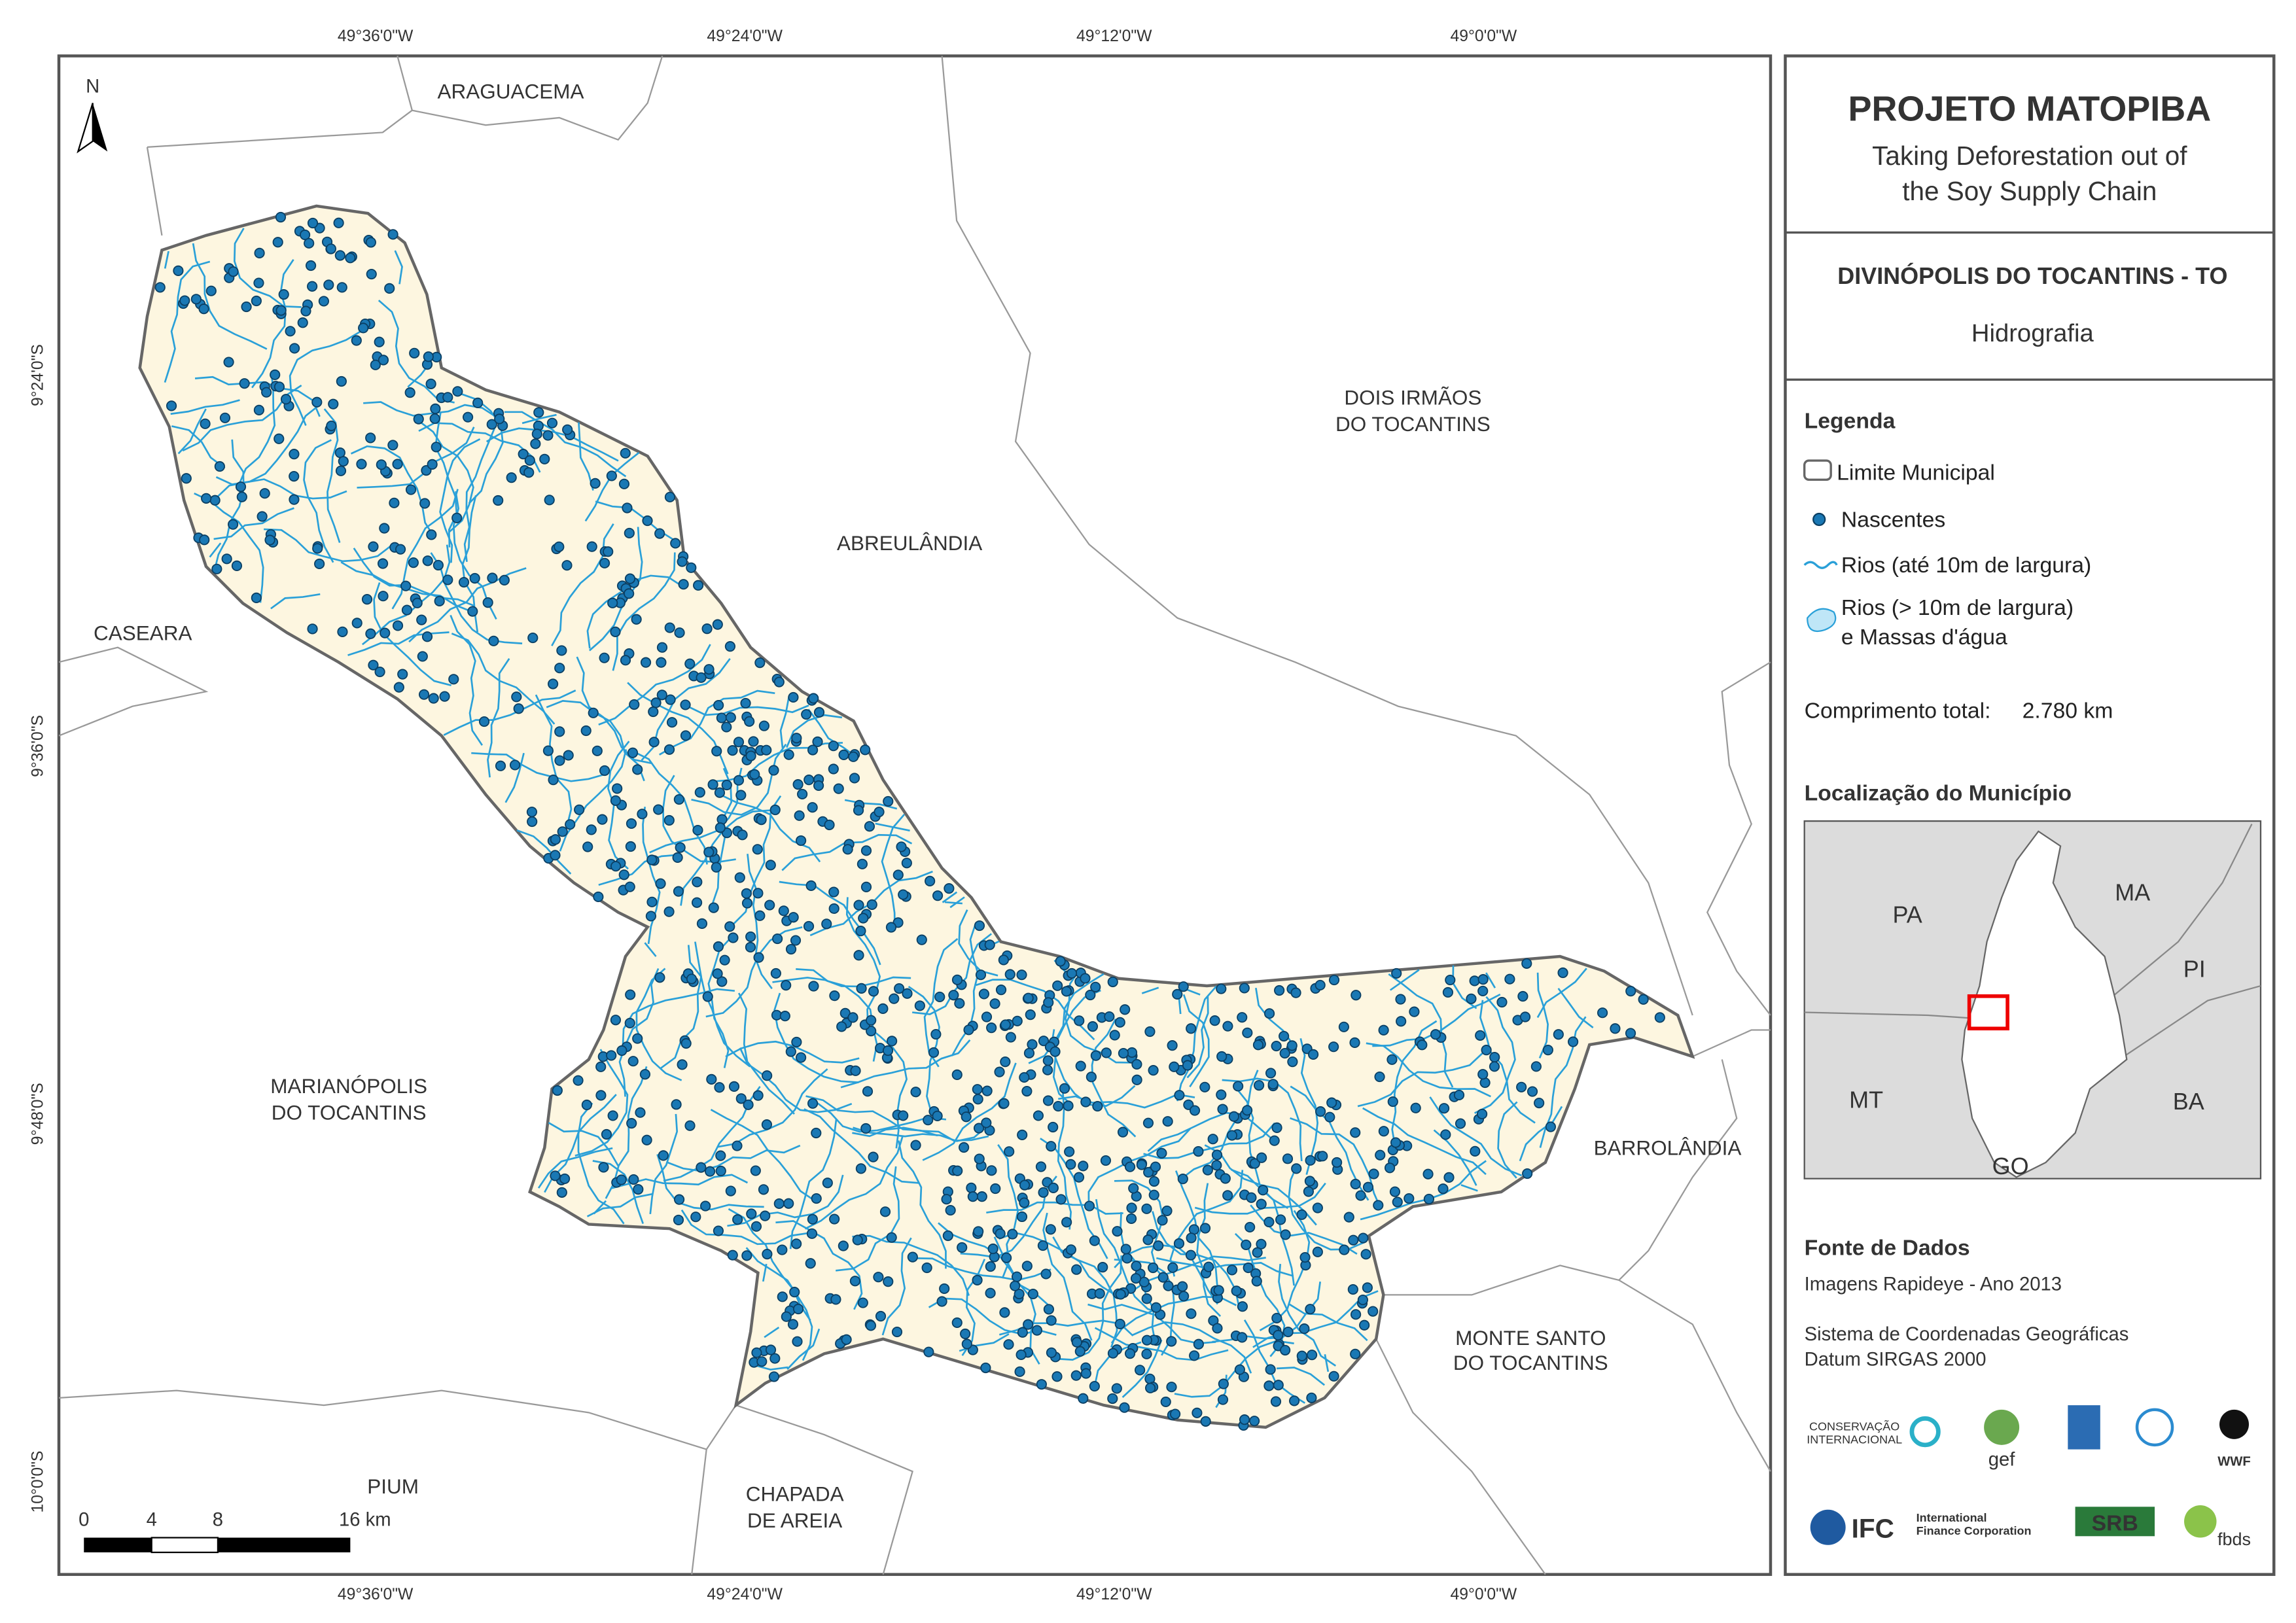 The image size is (2296, 1623). What do you see at coordinates (1854, 1439) in the screenshot?
I see `logo-text: INTERNACIONAL` at bounding box center [1854, 1439].